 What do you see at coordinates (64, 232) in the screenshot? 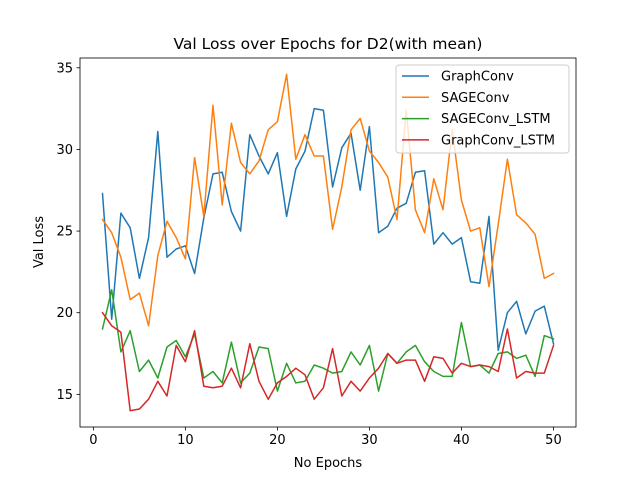
I see `y-tick-label: 25` at bounding box center [64, 232].